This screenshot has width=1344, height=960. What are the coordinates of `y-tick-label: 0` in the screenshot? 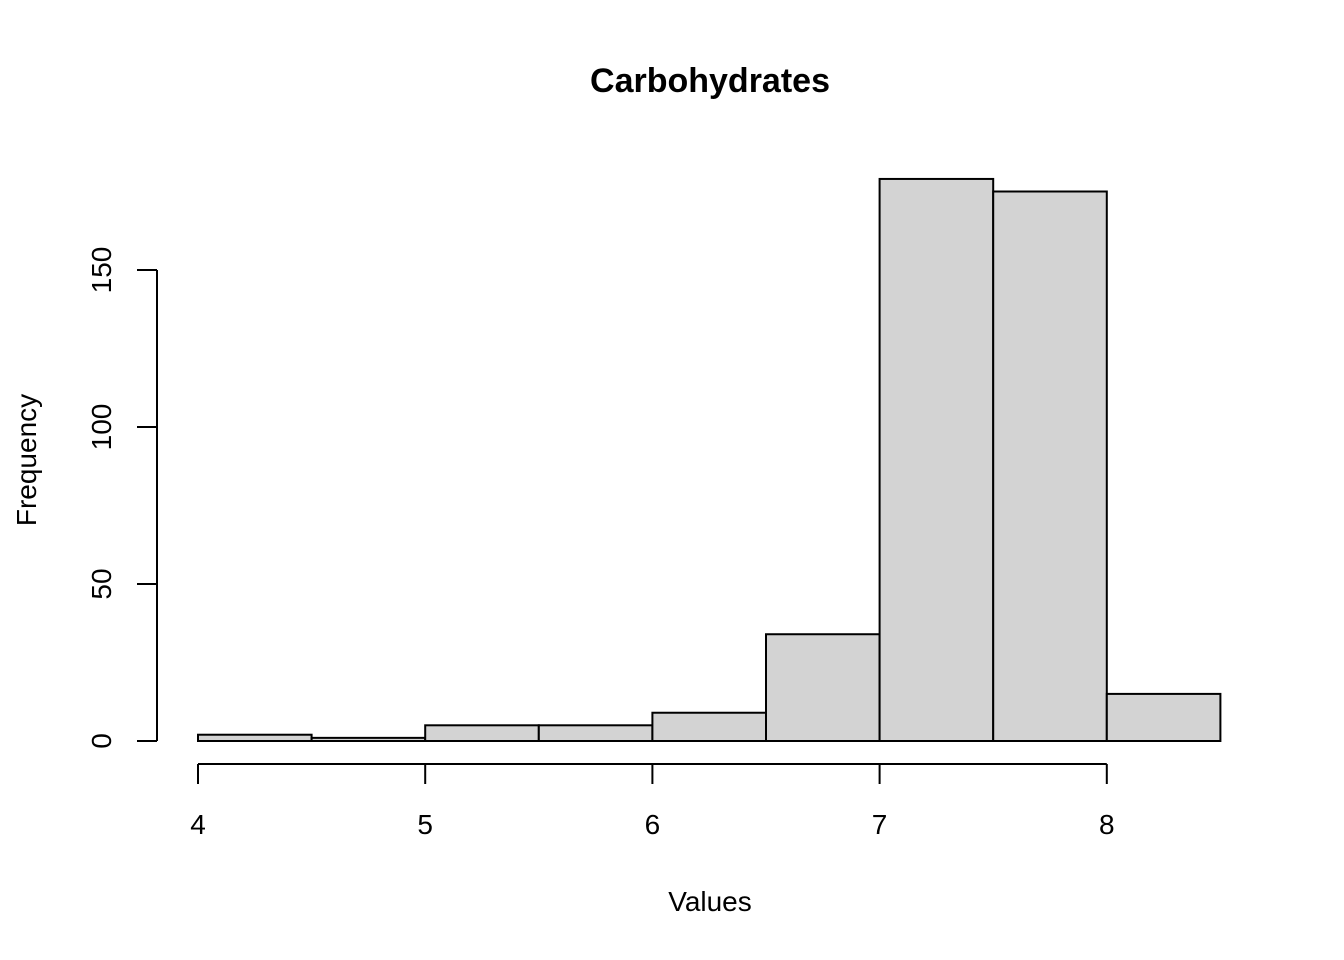 It's located at (101, 741).